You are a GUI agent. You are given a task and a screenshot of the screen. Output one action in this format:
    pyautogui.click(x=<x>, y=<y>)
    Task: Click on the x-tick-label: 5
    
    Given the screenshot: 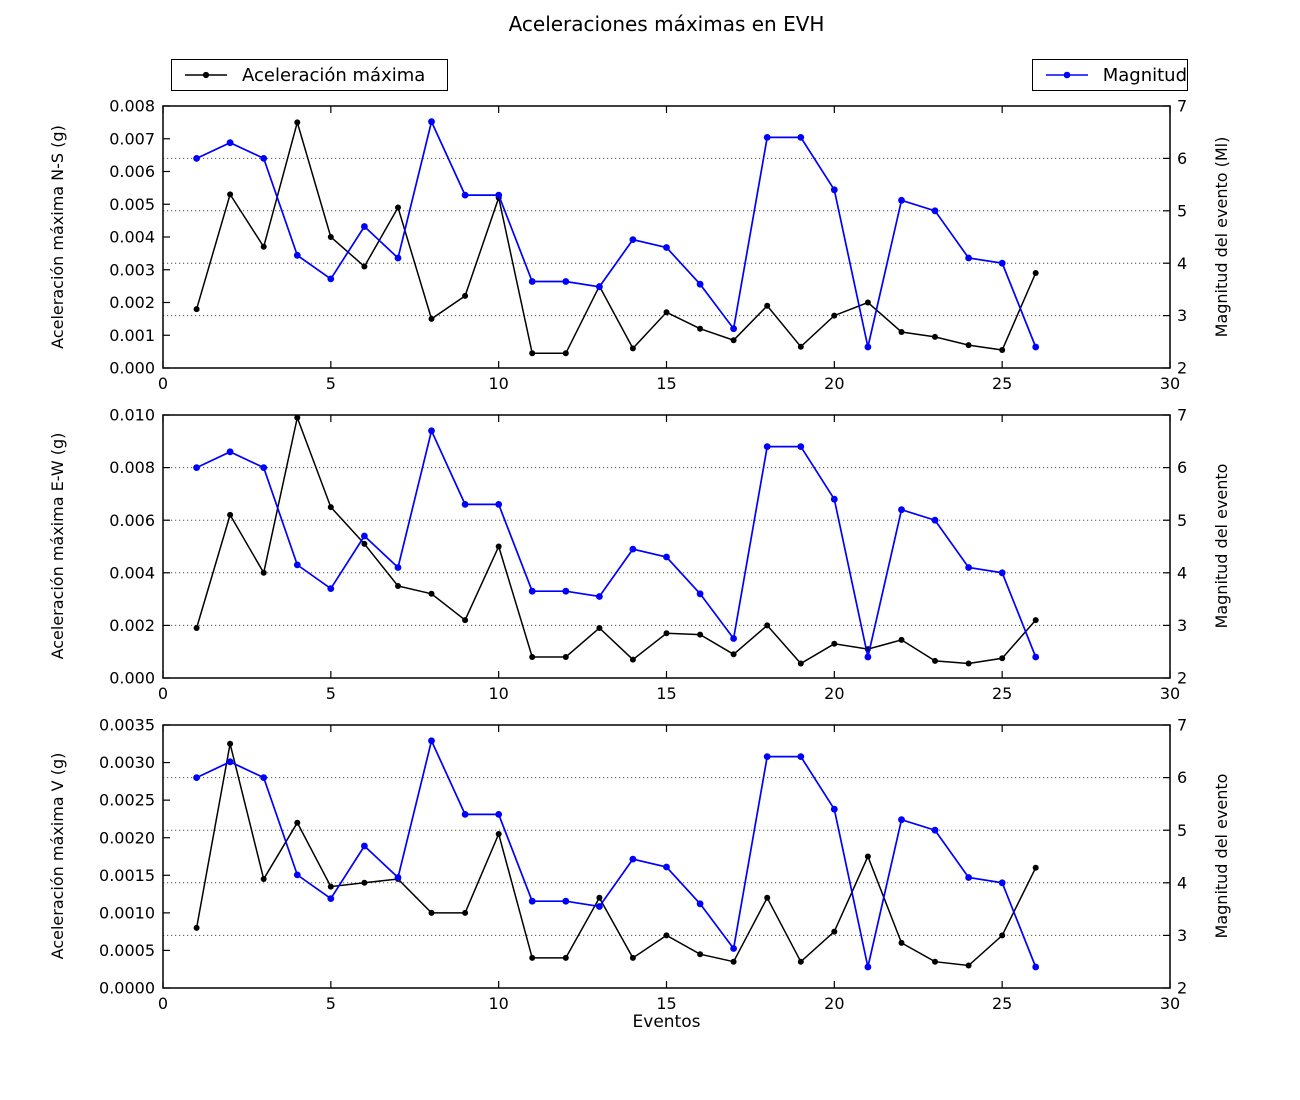 What is the action you would take?
    pyautogui.click(x=331, y=383)
    